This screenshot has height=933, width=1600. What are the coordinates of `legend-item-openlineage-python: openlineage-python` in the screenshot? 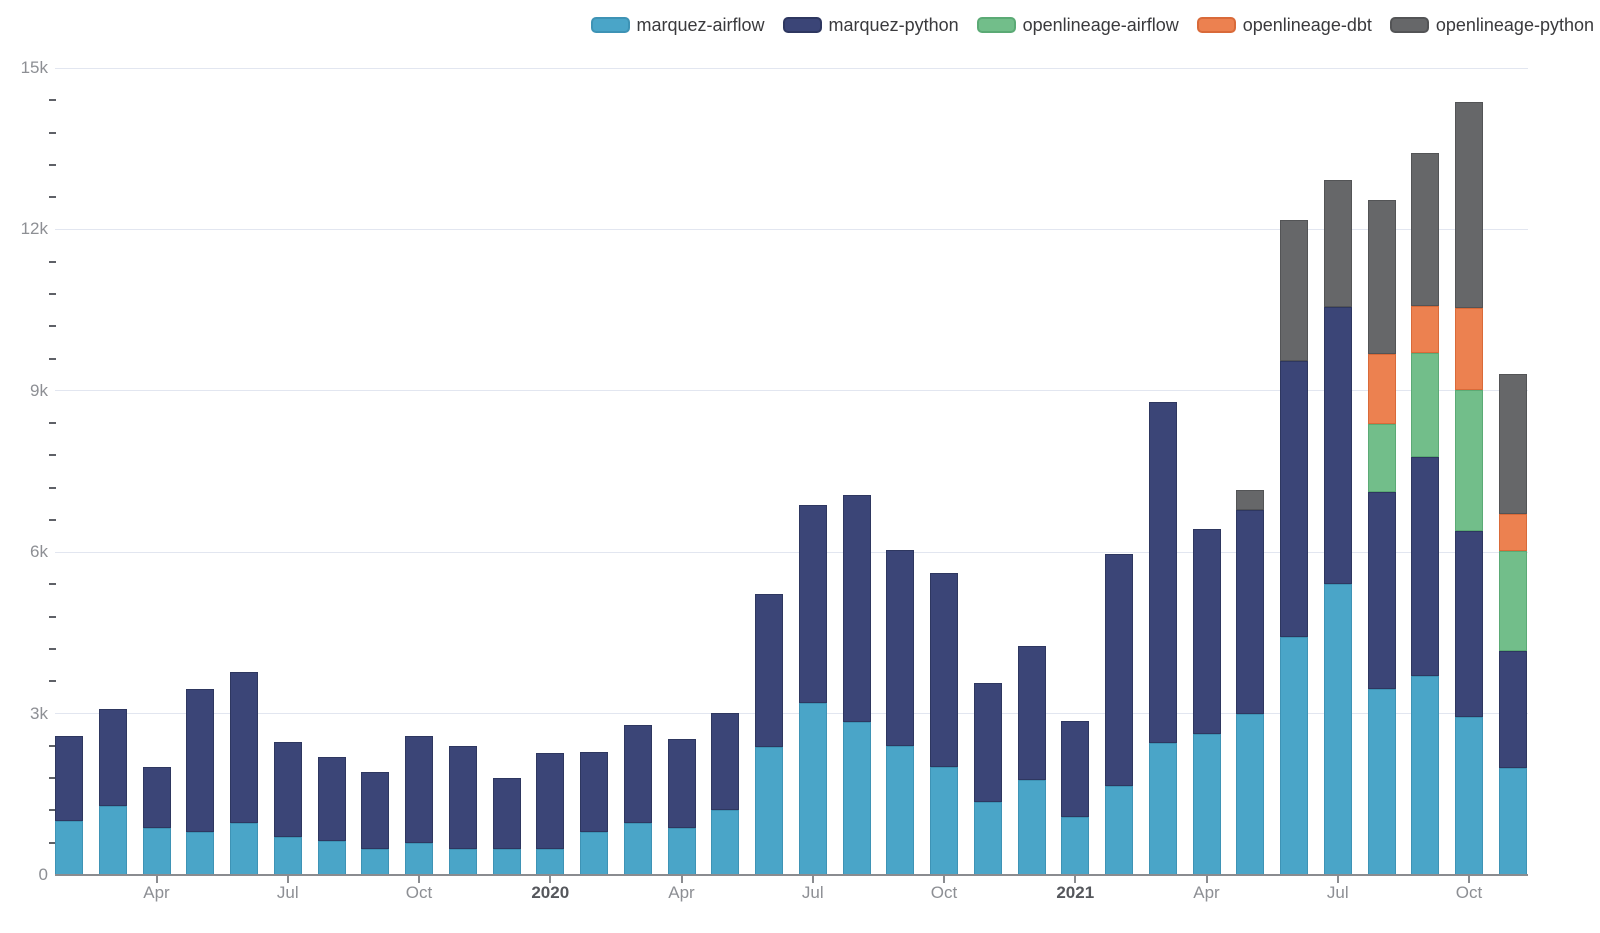 It's located at (1491, 25).